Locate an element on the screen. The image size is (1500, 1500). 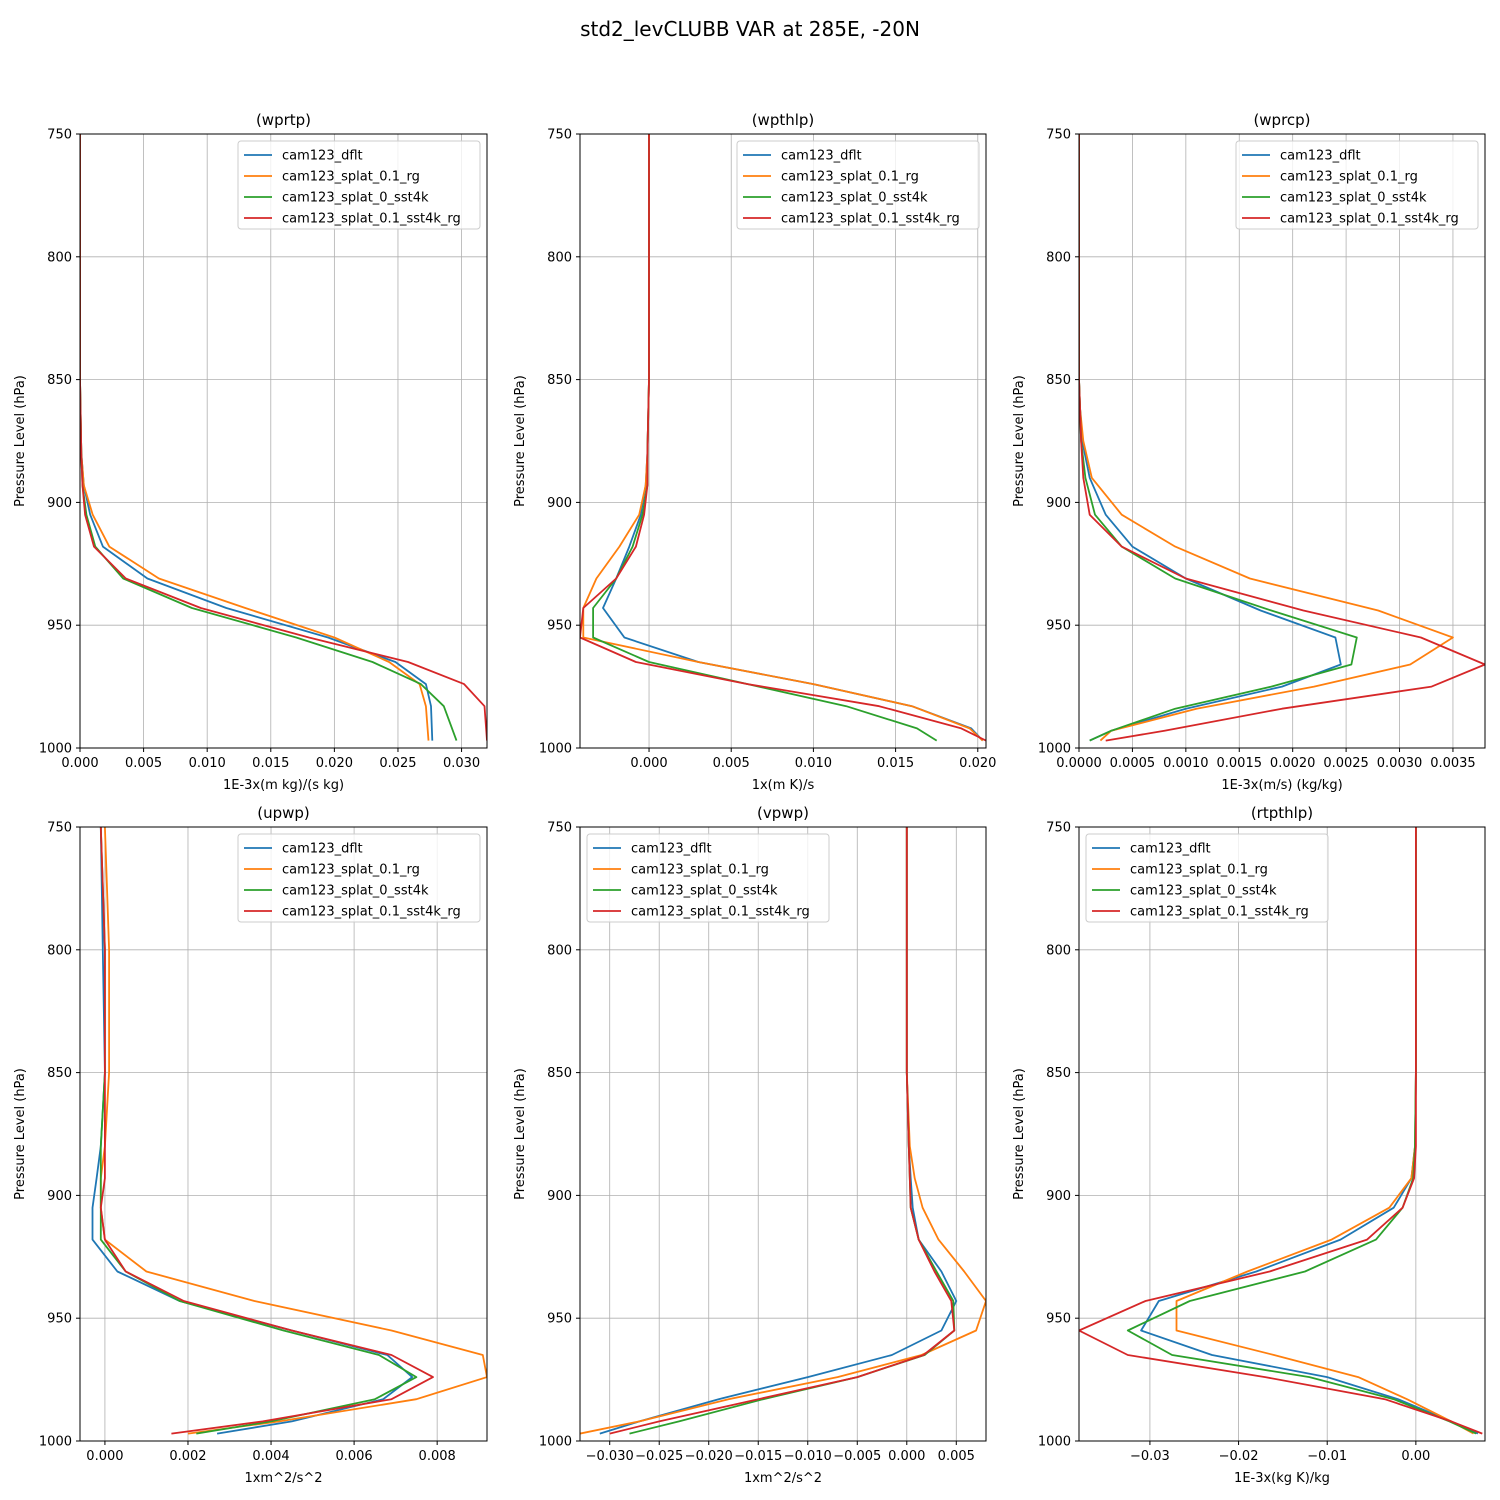
x-tick-label: −0.03 is located at coordinates (1150, 1456).